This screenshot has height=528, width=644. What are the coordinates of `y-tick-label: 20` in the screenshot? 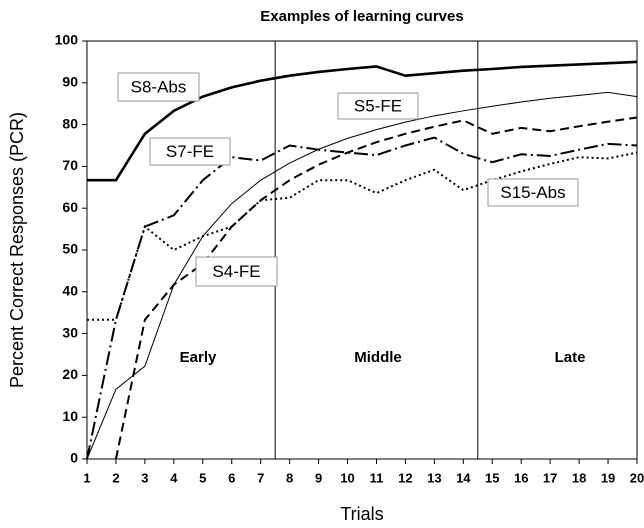 It's located at (70, 374).